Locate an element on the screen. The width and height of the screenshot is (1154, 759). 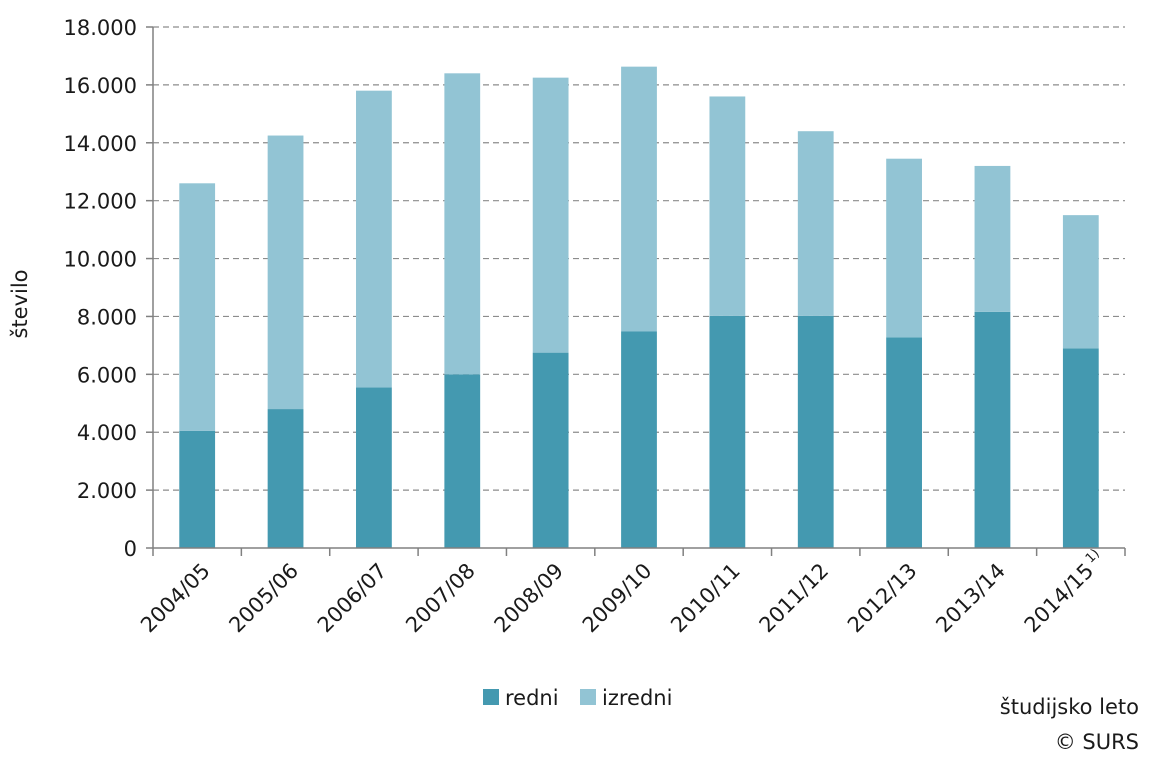
x-tick-label: 2008/09 is located at coordinates (529, 598).